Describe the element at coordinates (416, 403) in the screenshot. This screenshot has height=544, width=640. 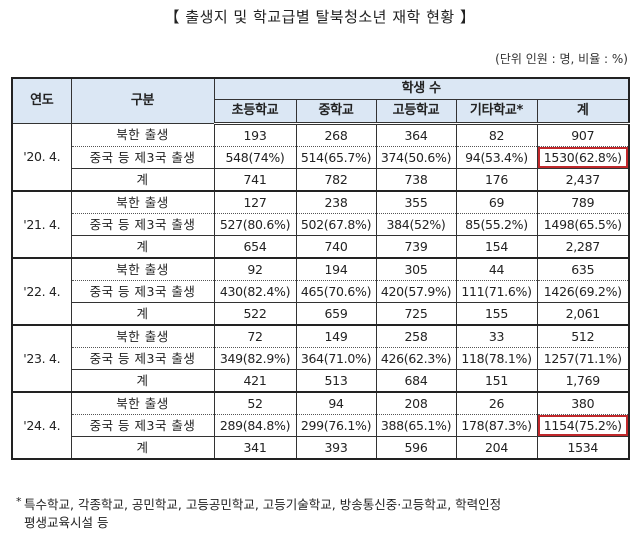
I see `value-cell: 208` at that location.